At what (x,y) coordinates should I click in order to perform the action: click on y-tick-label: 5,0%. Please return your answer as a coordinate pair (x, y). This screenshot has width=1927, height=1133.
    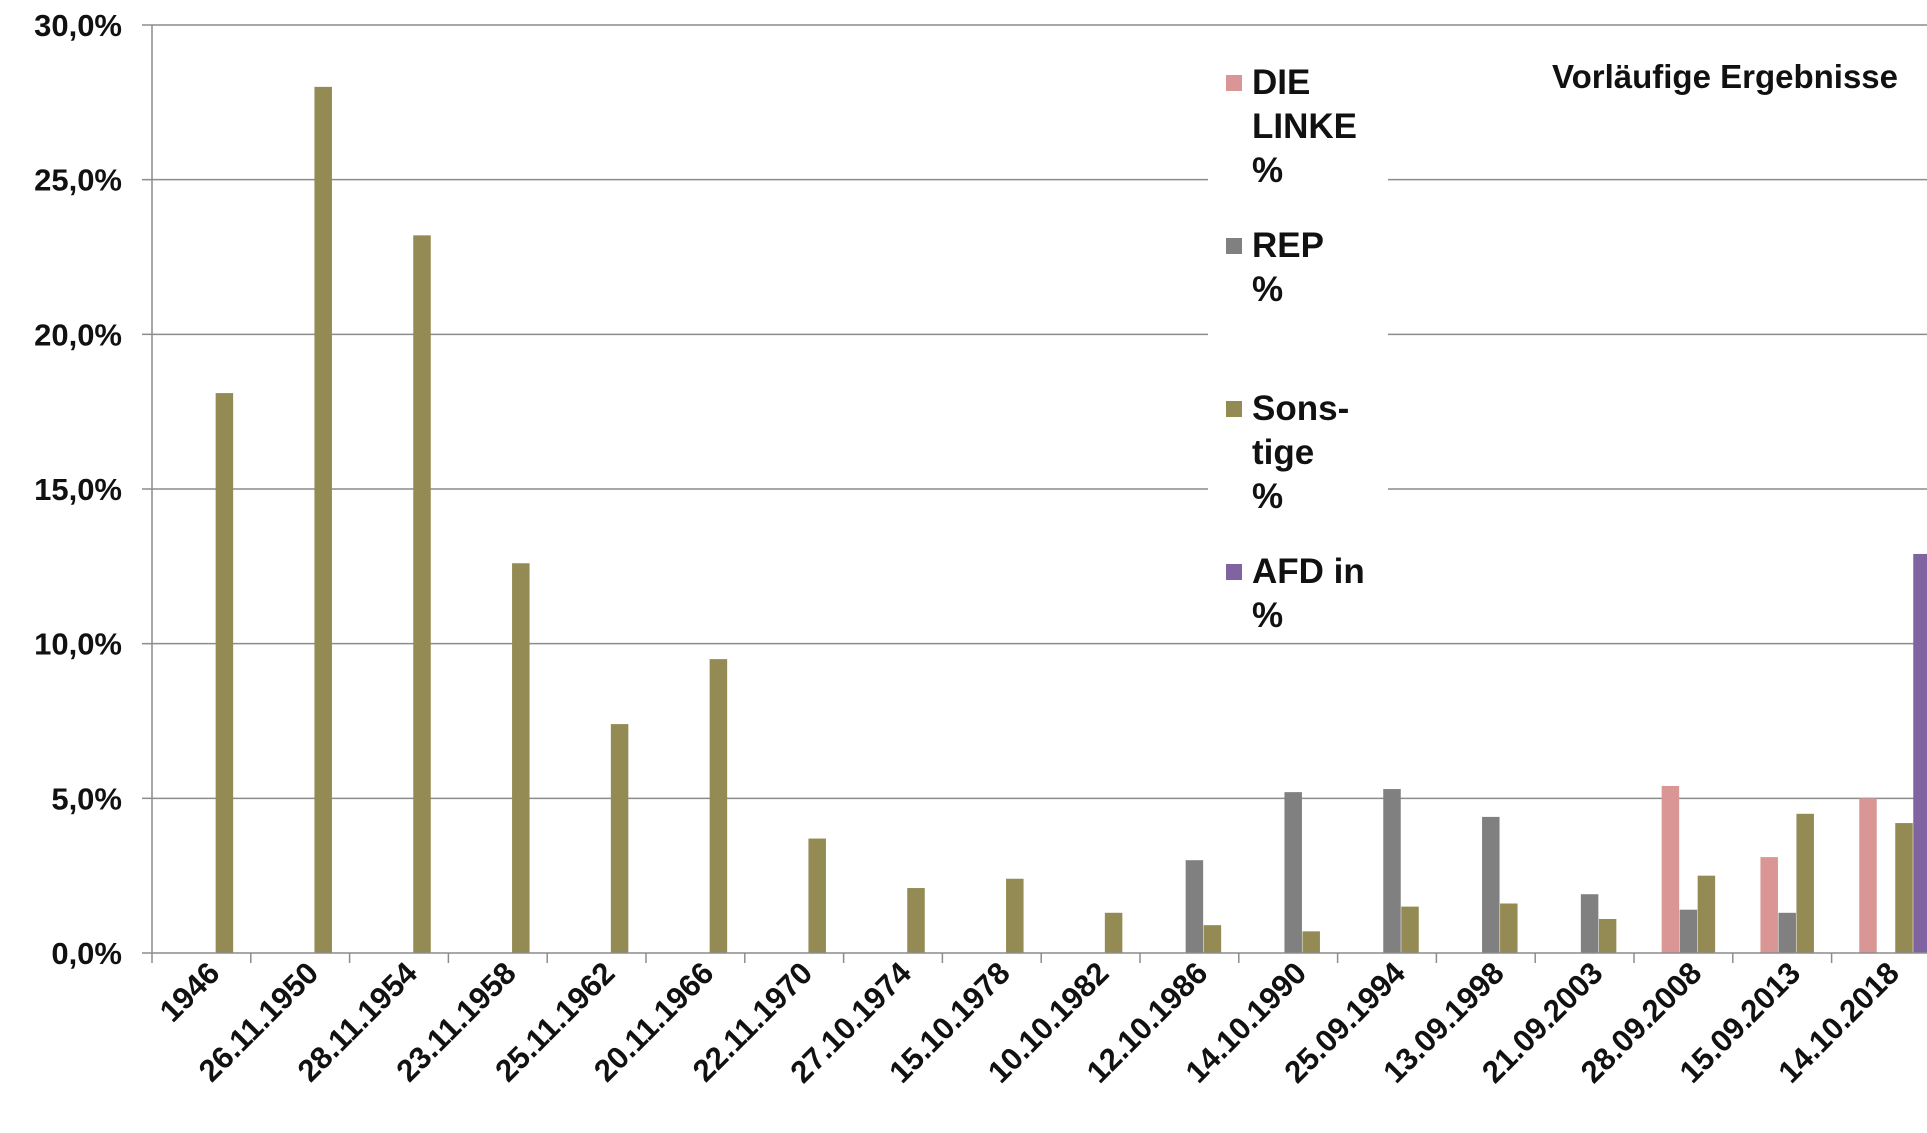
    Looking at the image, I should click on (86, 798).